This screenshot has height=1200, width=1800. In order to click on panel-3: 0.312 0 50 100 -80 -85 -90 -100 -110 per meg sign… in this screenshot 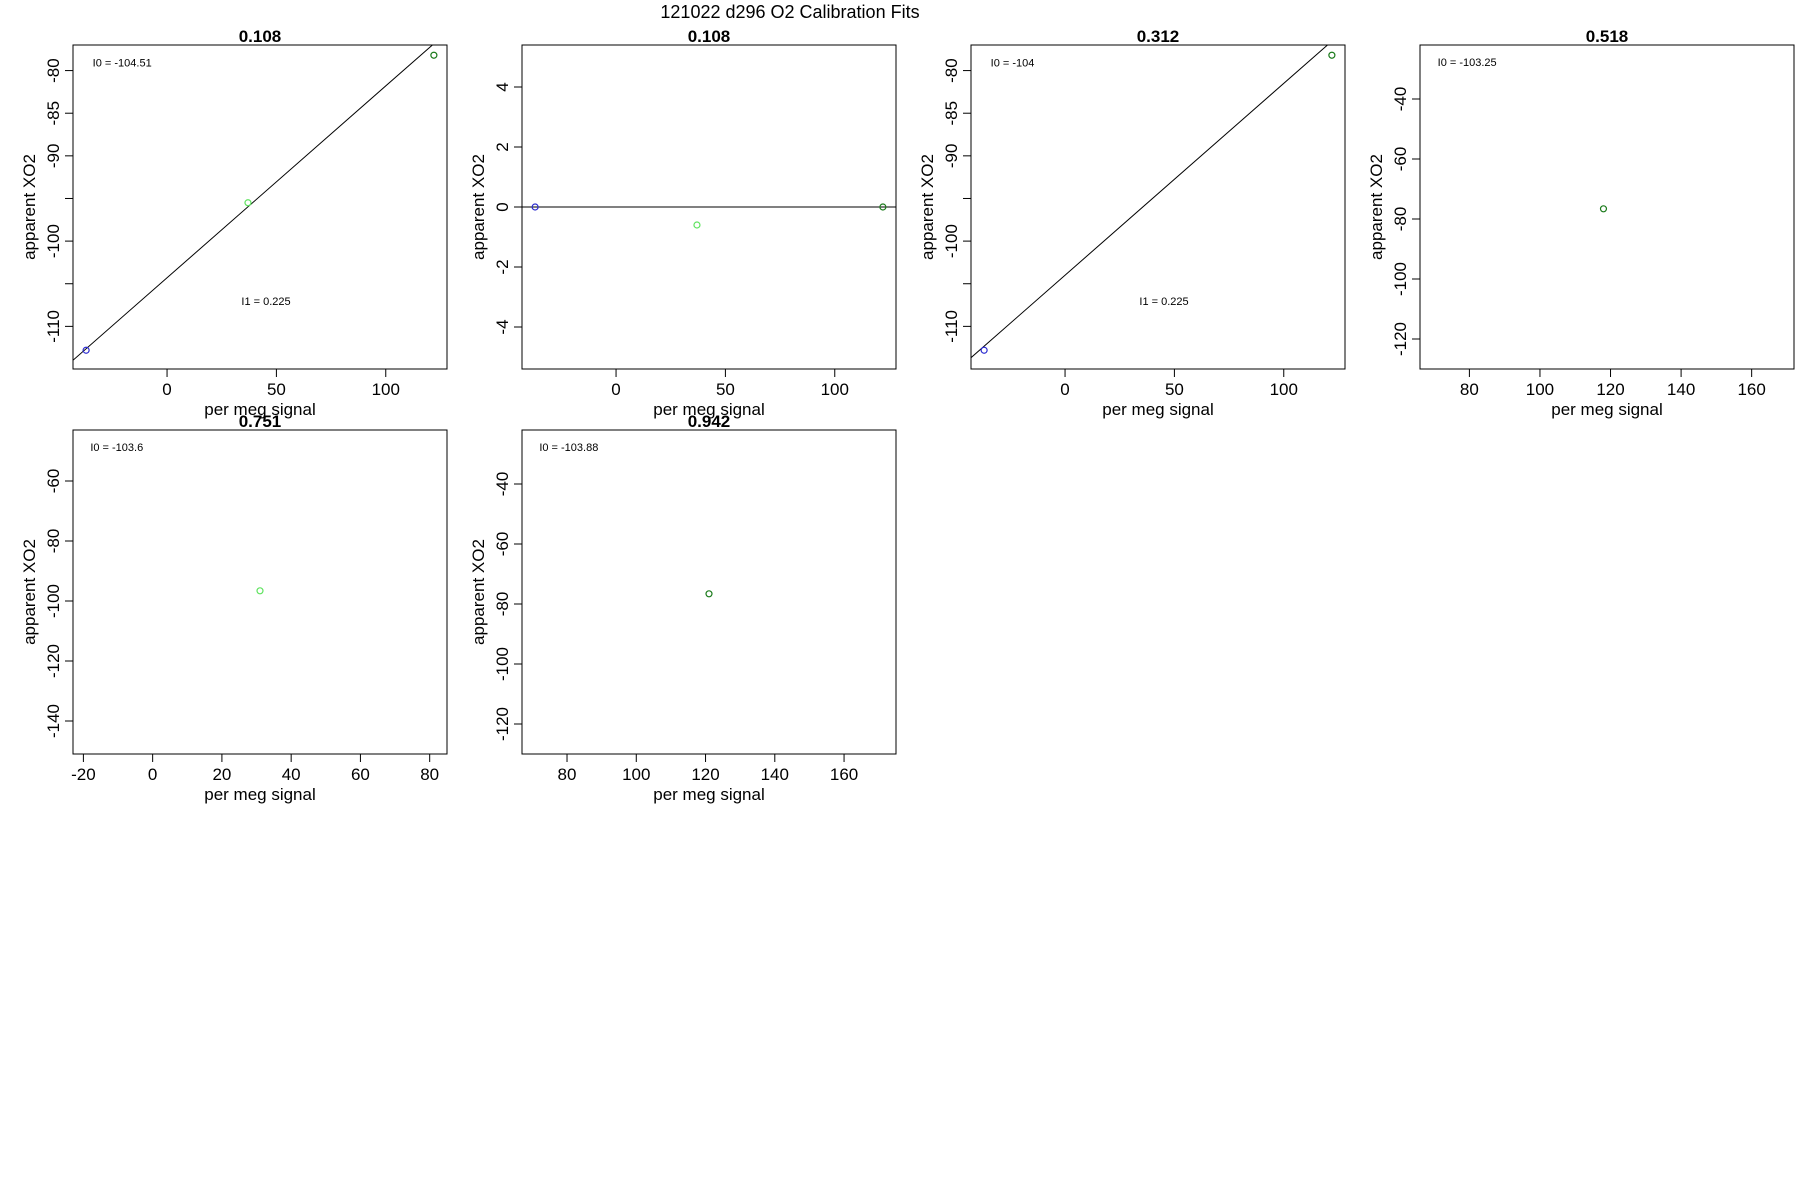, I will do `click(1132, 223)`.